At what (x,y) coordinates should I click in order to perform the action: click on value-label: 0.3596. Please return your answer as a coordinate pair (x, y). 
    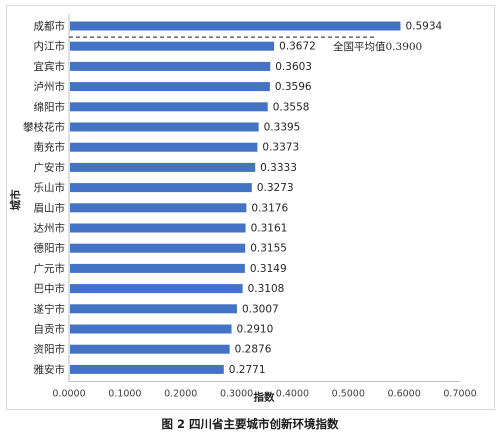
    Looking at the image, I should click on (293, 87).